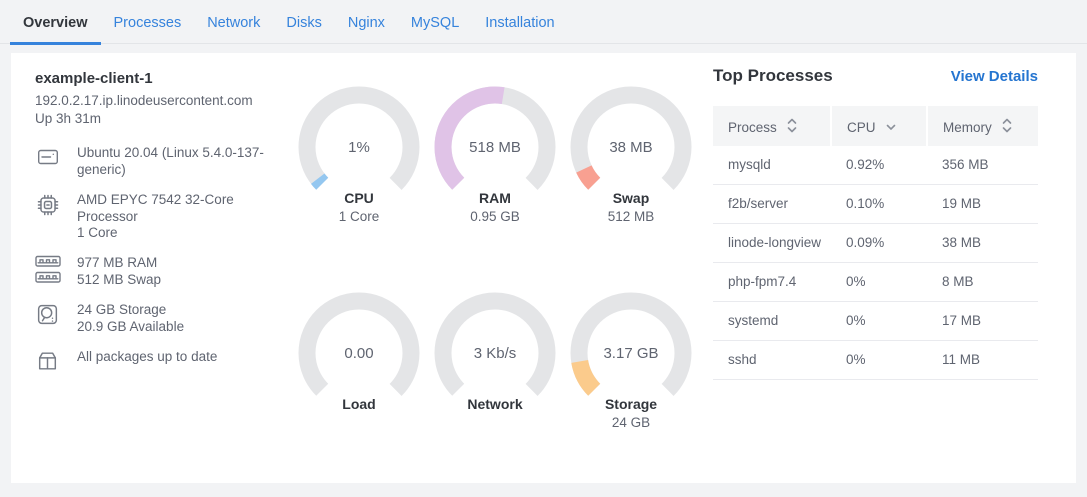 This screenshot has height=497, width=1087. What do you see at coordinates (879, 165) in the screenshot?
I see `process-cpu-cell: 0.92%` at bounding box center [879, 165].